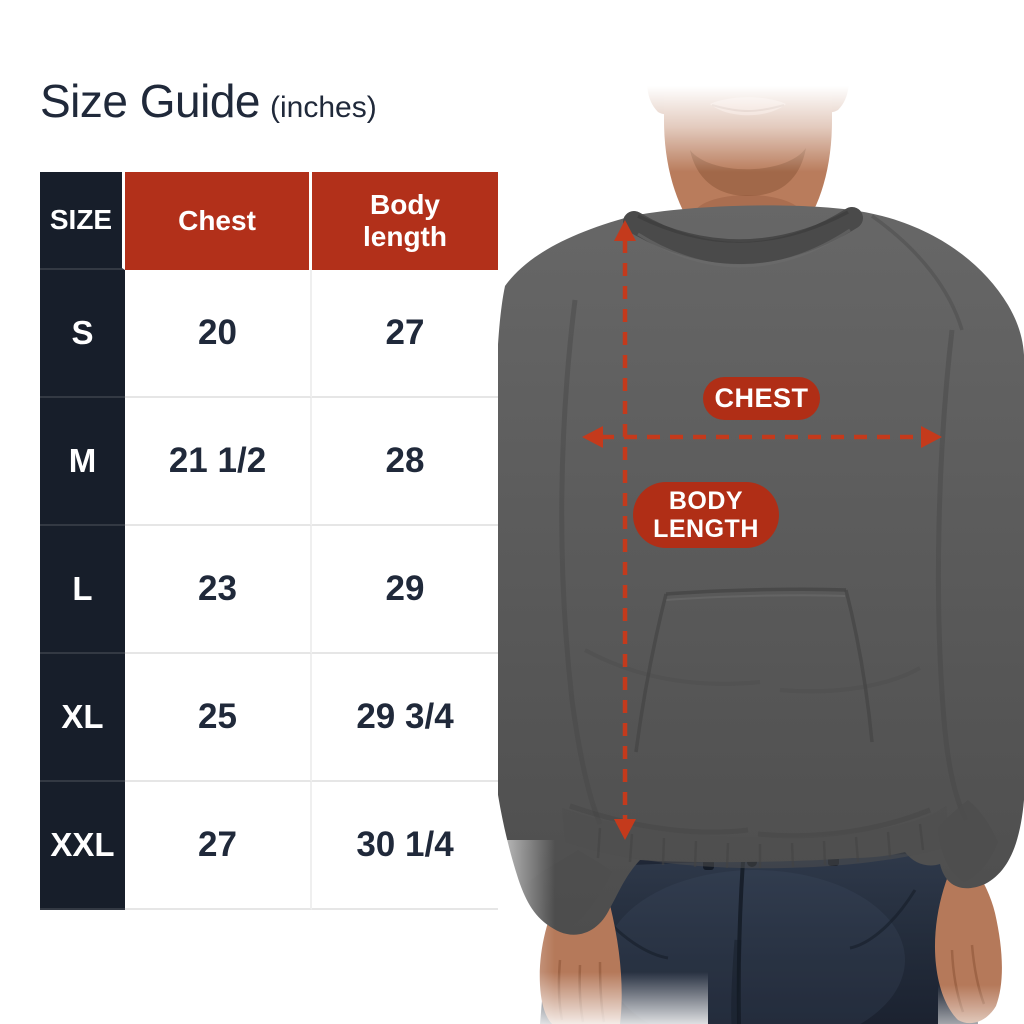 This screenshot has height=1024, width=1024. Describe the element at coordinates (82, 334) in the screenshot. I see `table-row-size-label: S` at that location.